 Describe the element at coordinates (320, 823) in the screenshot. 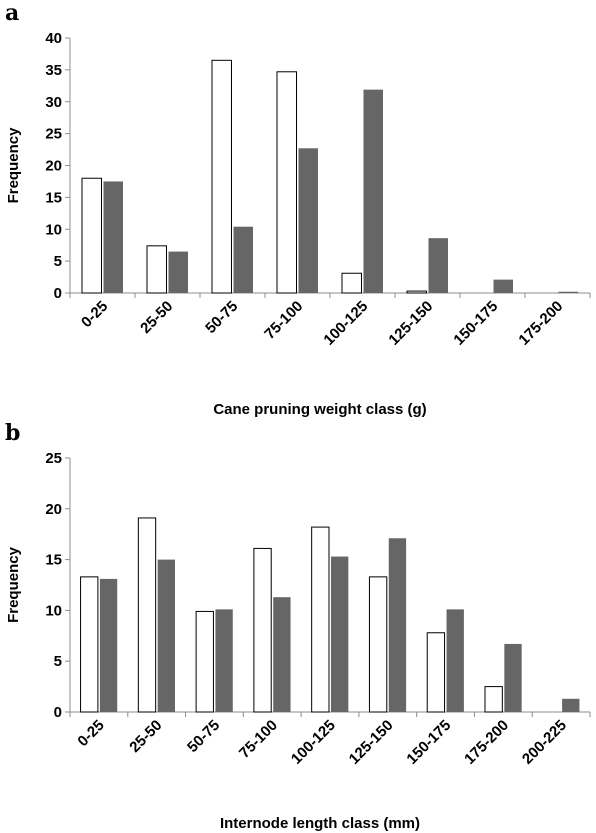

I see `x-axis-title: Internode length class (mm)` at that location.